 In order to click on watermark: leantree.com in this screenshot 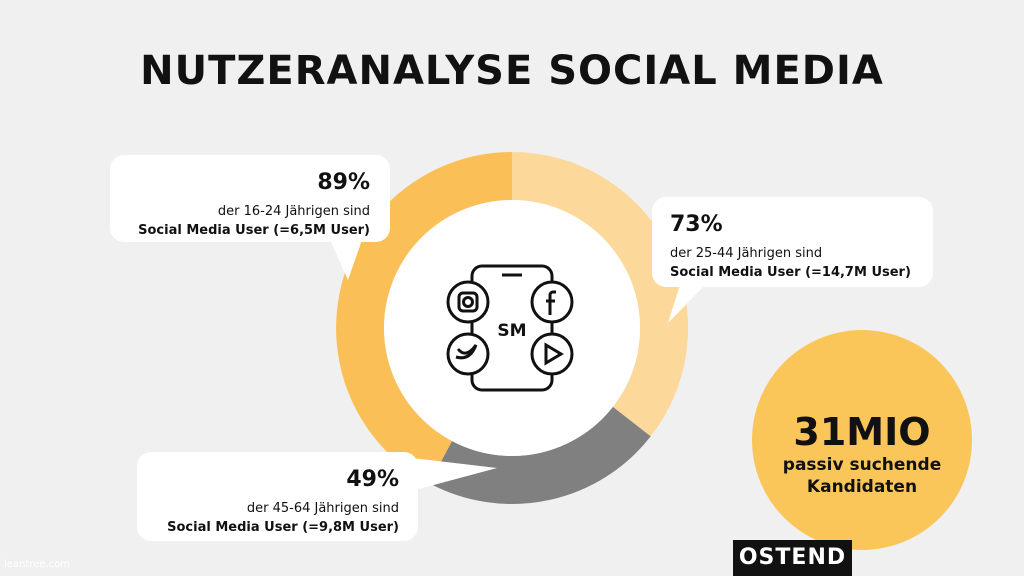, I will do `click(37, 564)`.